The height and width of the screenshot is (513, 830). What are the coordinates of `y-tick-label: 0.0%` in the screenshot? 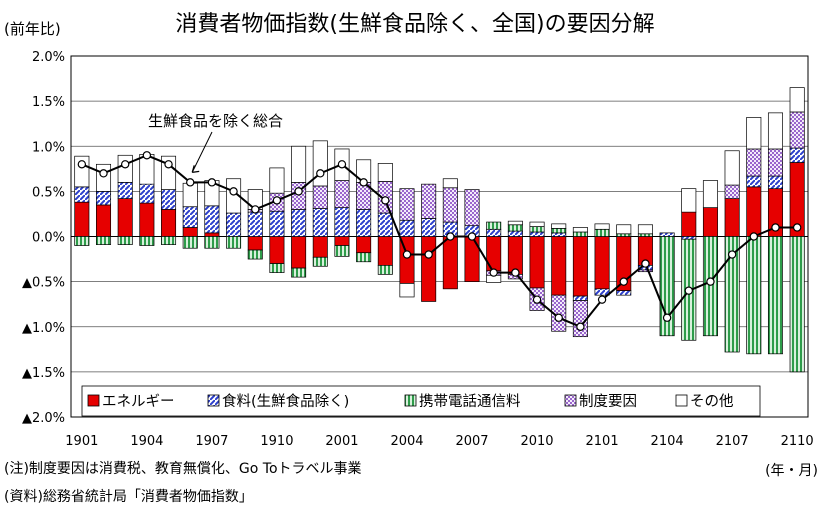 It's located at (48, 238).